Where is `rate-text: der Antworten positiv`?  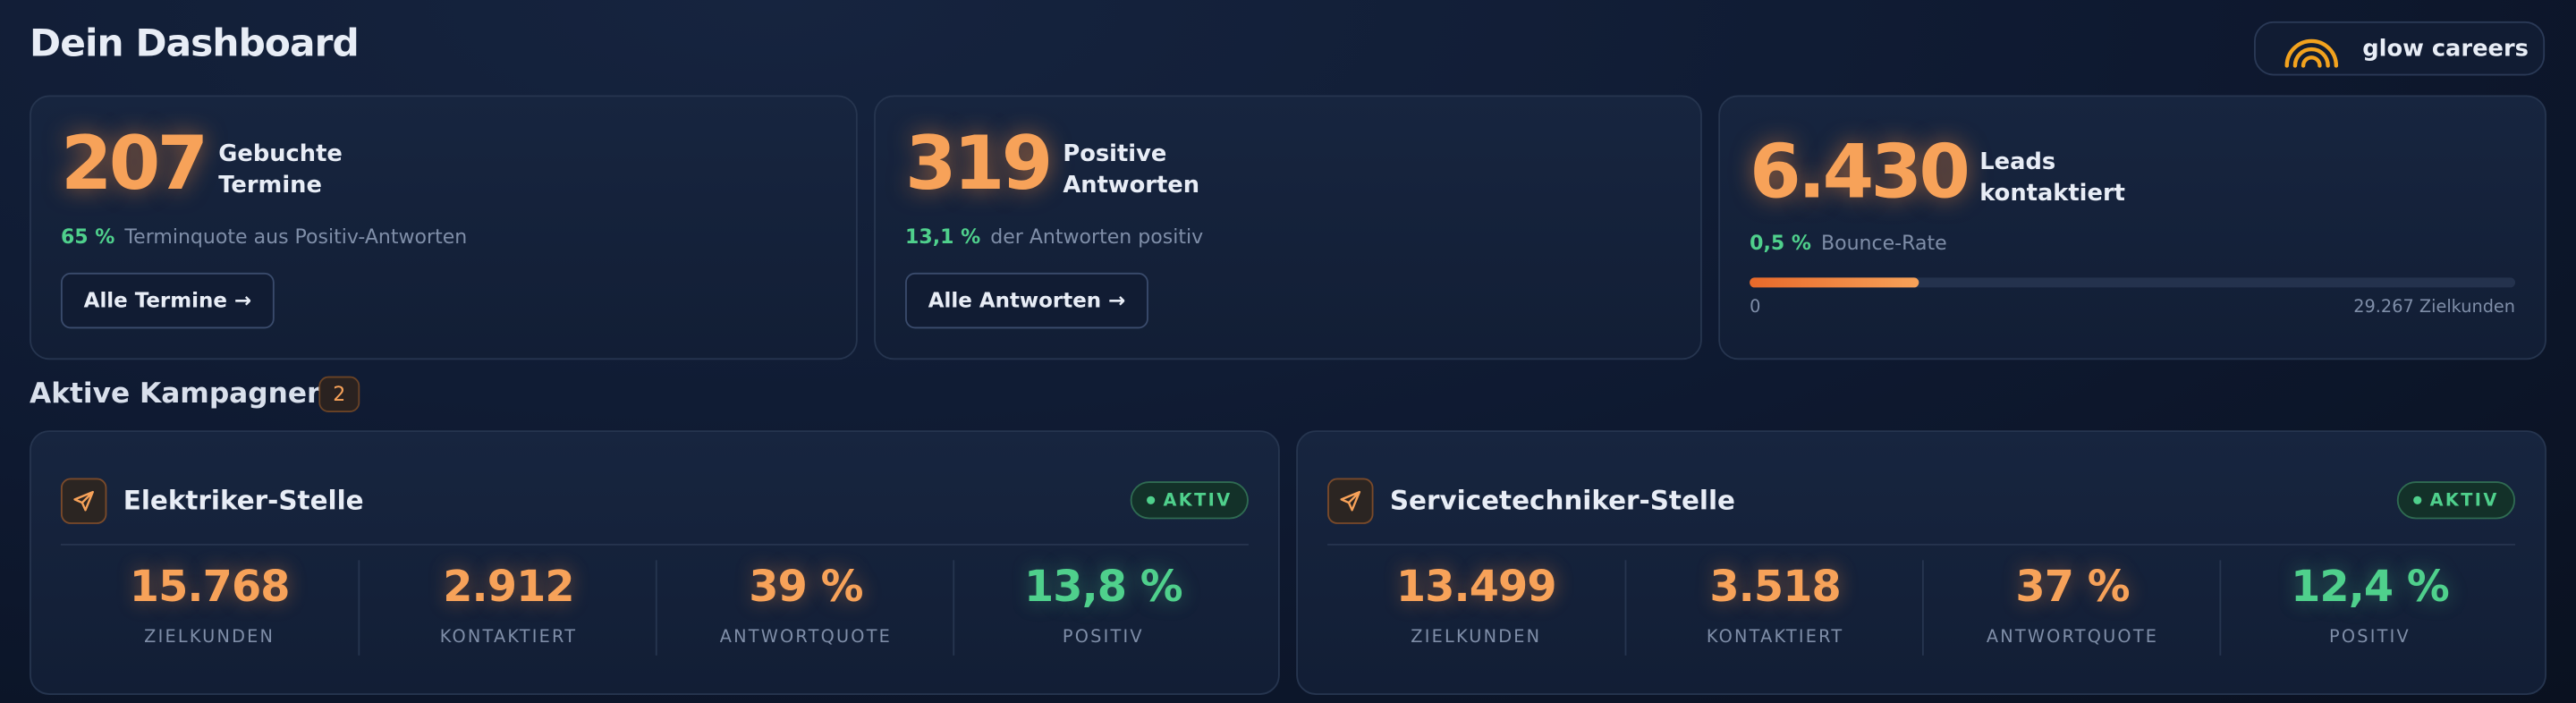
rate-text: der Antworten positiv is located at coordinates (1097, 237).